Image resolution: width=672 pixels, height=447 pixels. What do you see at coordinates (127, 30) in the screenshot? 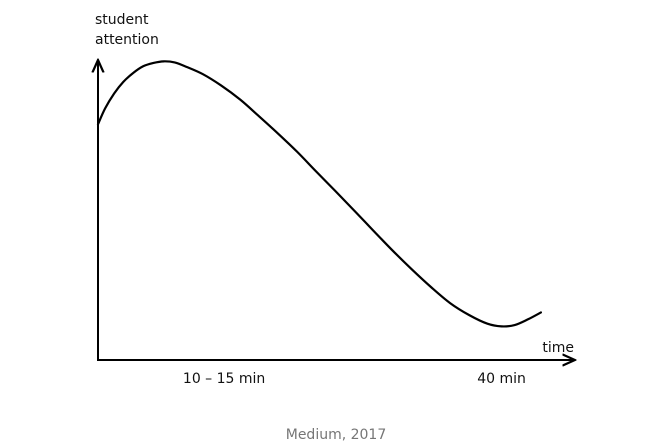
I see `y-axis-label: student attention` at bounding box center [127, 30].